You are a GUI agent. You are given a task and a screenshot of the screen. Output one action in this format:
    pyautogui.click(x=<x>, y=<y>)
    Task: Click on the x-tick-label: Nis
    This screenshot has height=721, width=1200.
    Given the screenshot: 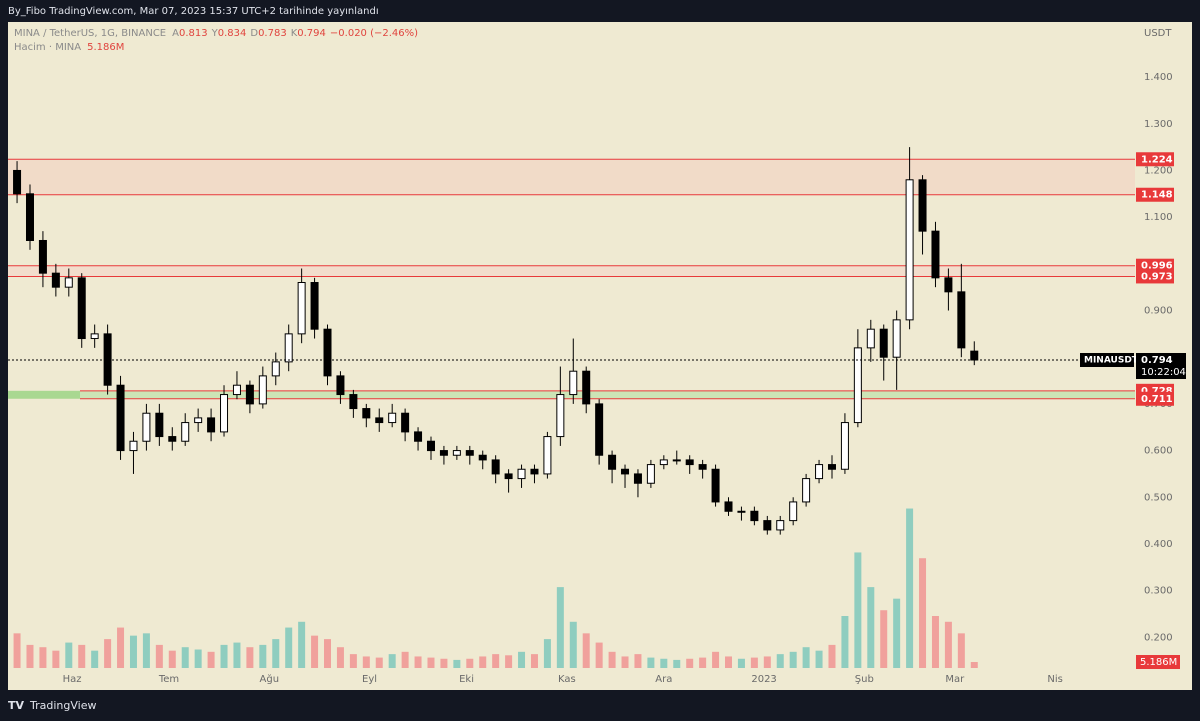 What is the action you would take?
    pyautogui.click(x=1054, y=679)
    